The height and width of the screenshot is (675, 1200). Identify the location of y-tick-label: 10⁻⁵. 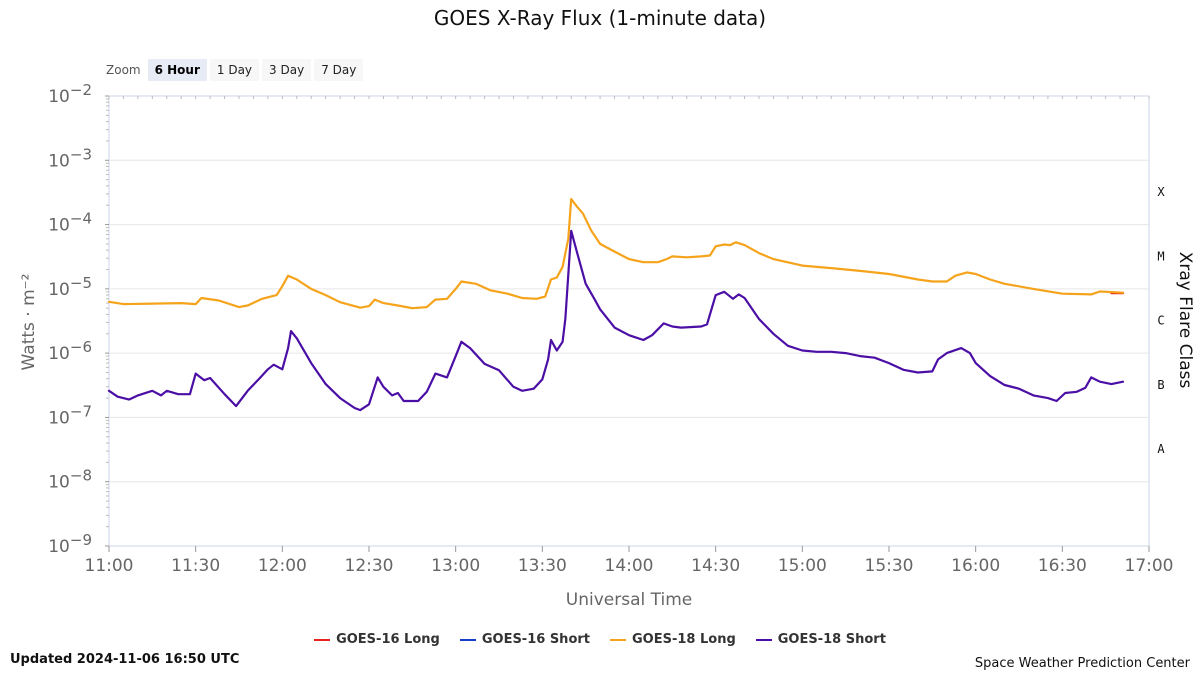
(70, 287).